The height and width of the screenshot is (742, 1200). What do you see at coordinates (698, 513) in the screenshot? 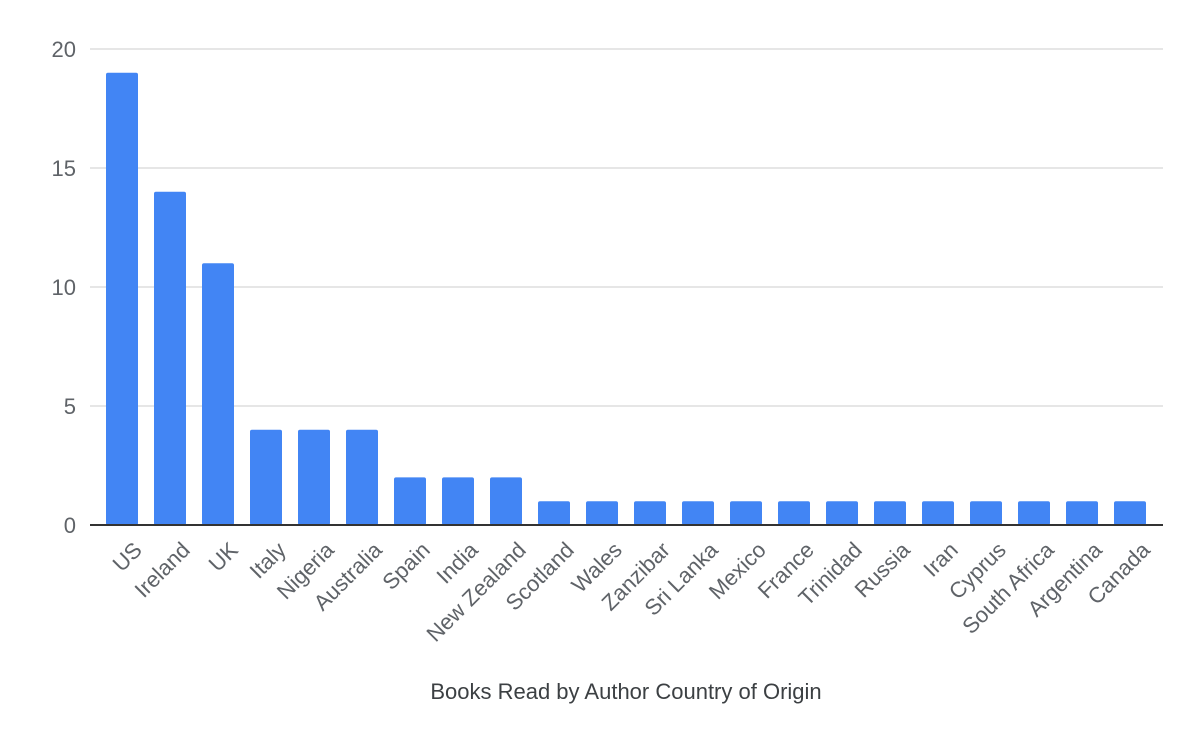
I see `bar-sri-lanka` at bounding box center [698, 513].